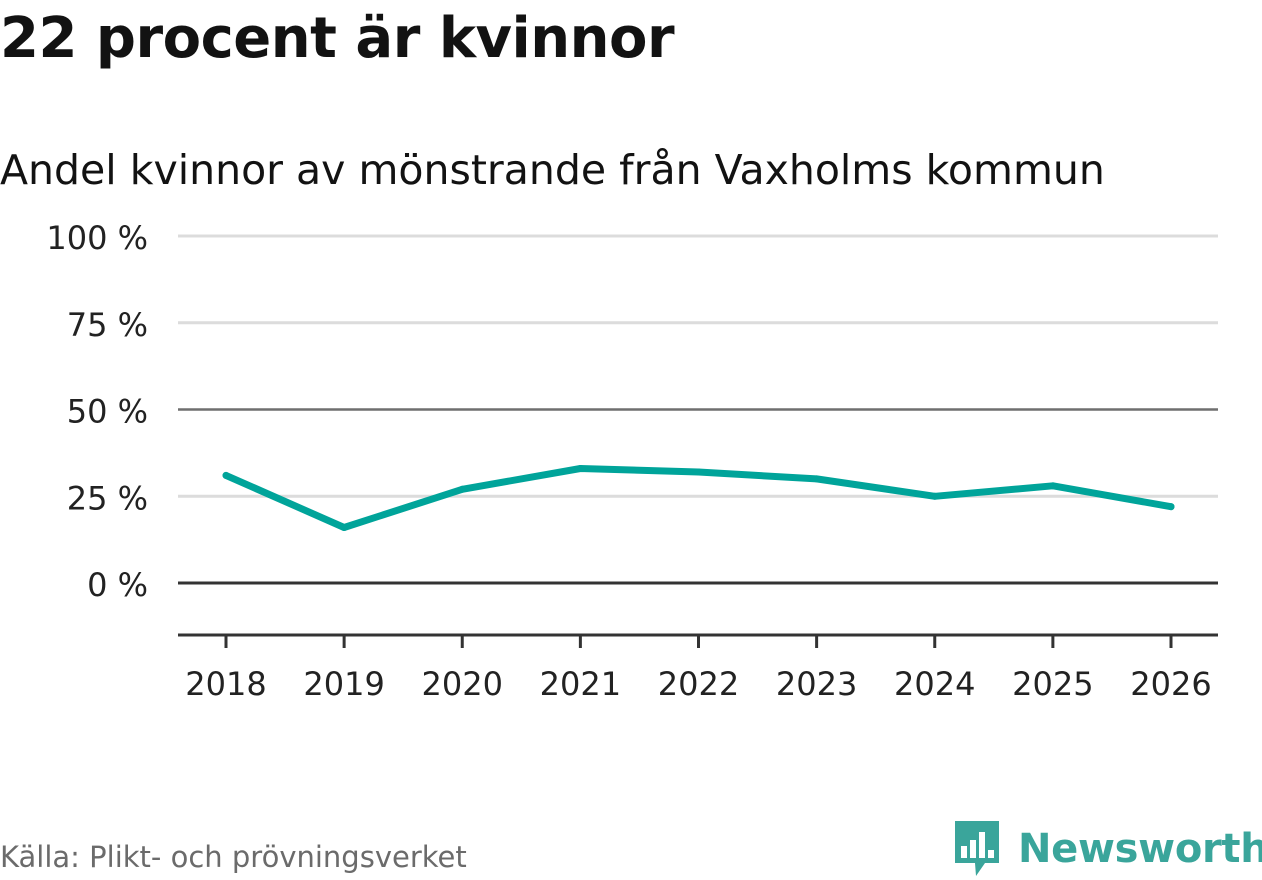 This screenshot has width=1262, height=880. What do you see at coordinates (1170, 684) in the screenshot?
I see `x-tick-label: 2026` at bounding box center [1170, 684].